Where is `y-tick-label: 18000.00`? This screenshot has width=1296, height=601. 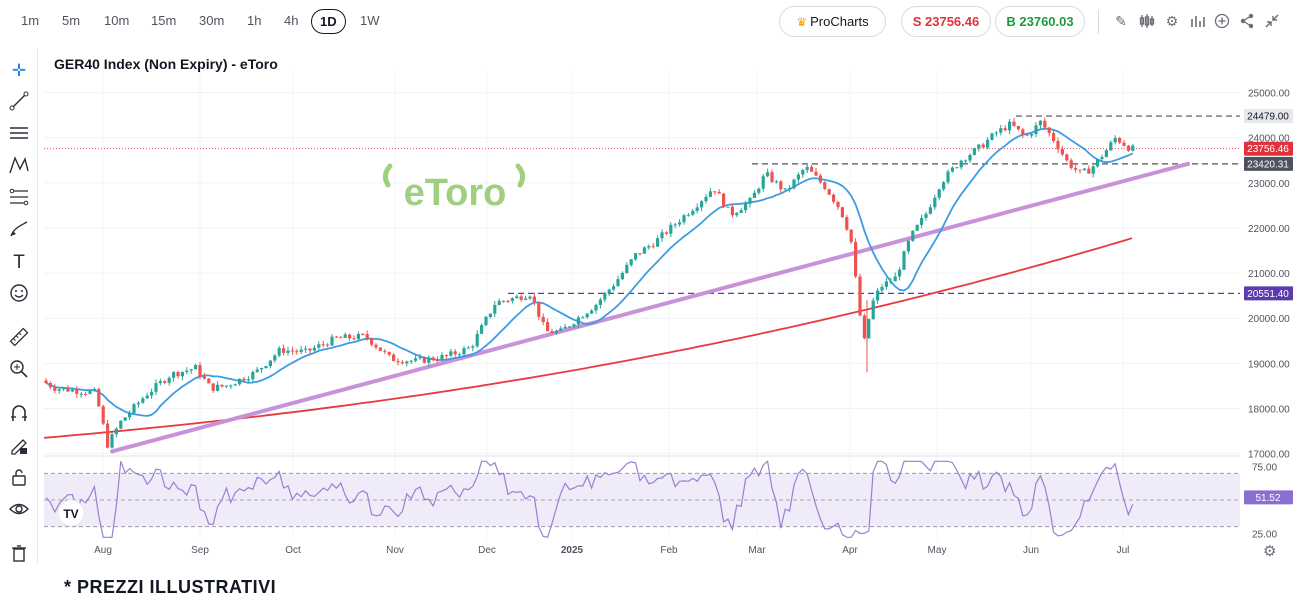 y-tick-label: 18000.00 is located at coordinates (1269, 410).